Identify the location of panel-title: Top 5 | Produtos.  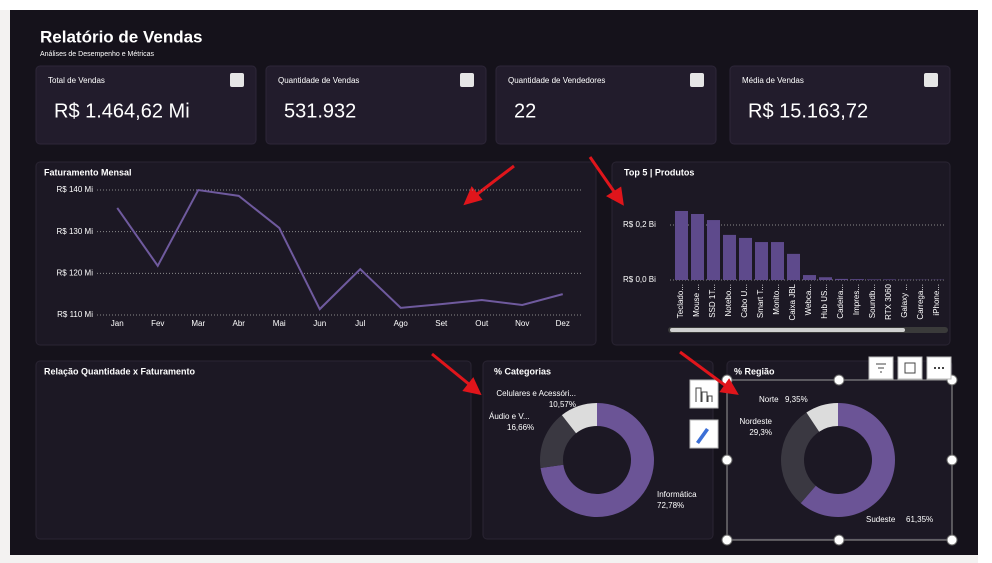
(659, 172).